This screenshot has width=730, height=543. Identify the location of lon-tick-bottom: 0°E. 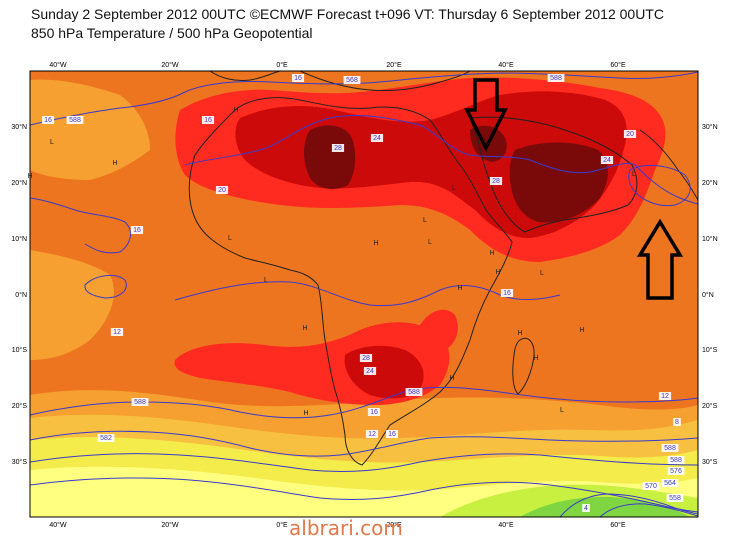
(282, 525).